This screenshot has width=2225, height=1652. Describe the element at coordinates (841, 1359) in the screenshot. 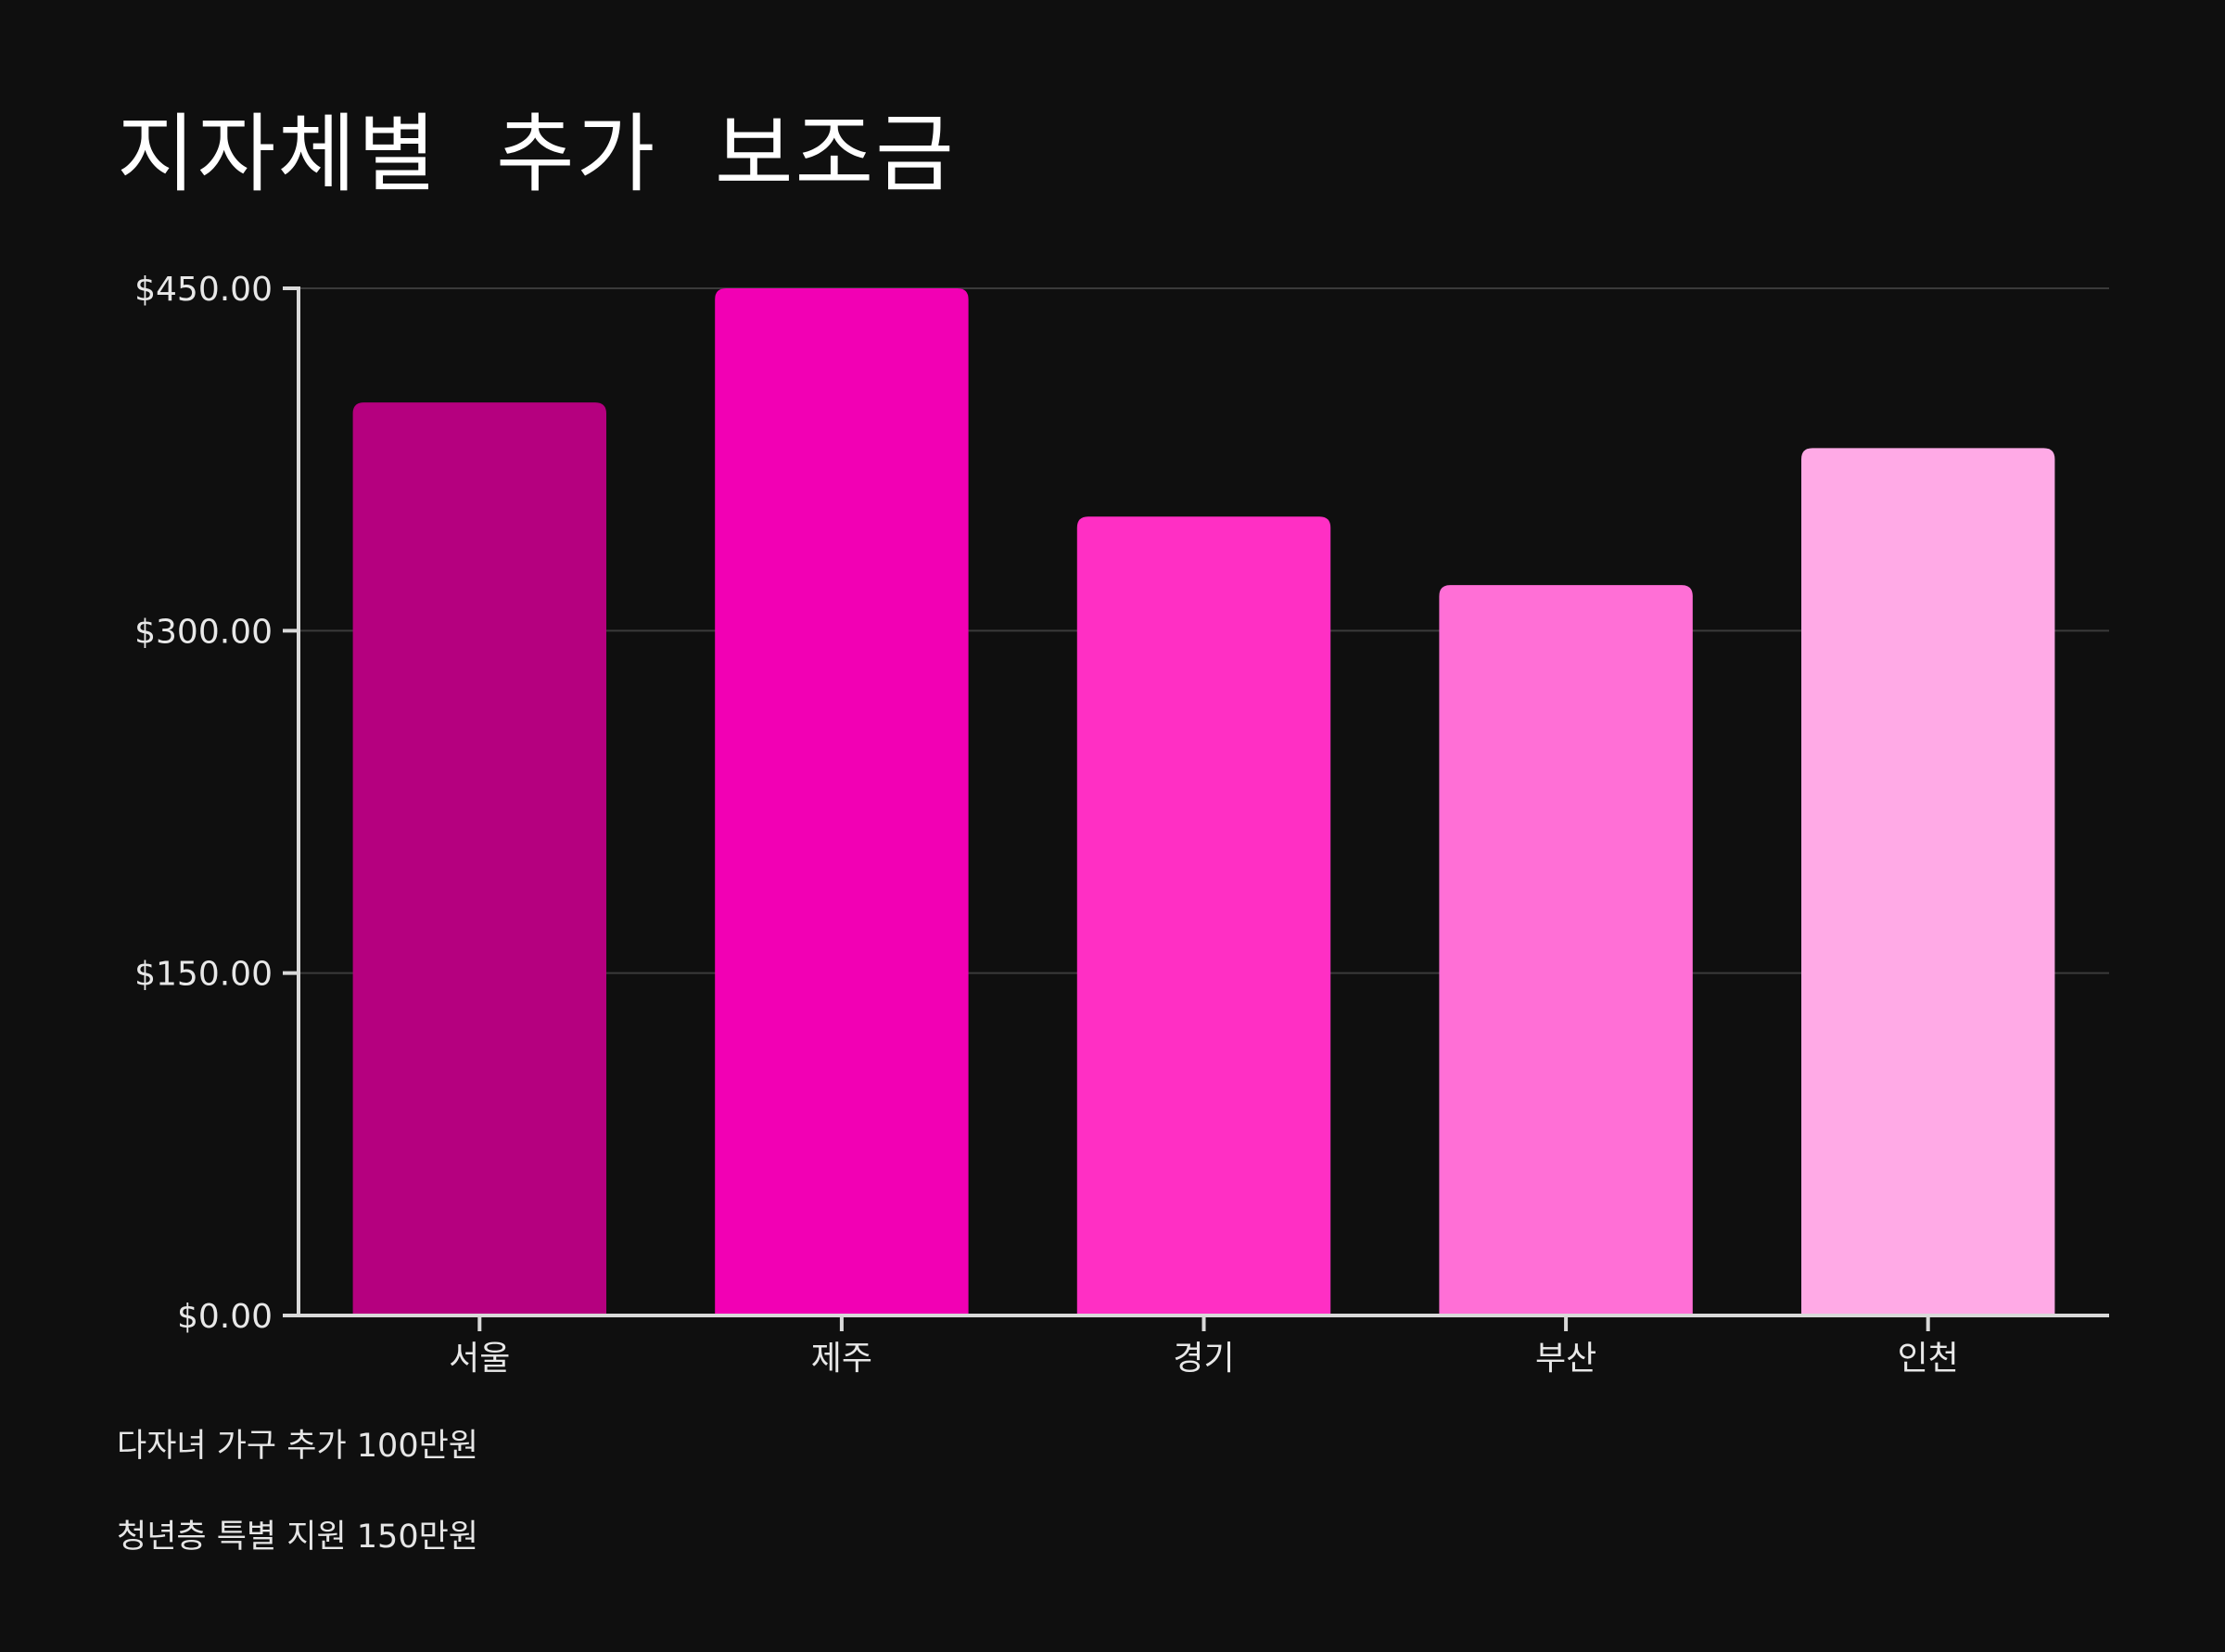

I see `x-tick-label: 제주` at that location.